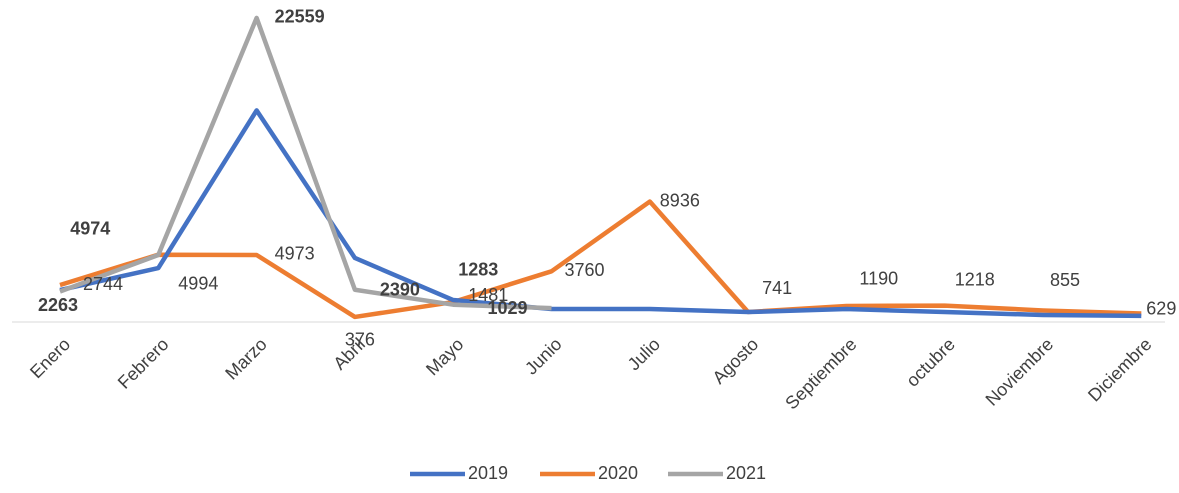  Describe the element at coordinates (930, 362) in the screenshot. I see `x-tick-label: octubre` at that location.